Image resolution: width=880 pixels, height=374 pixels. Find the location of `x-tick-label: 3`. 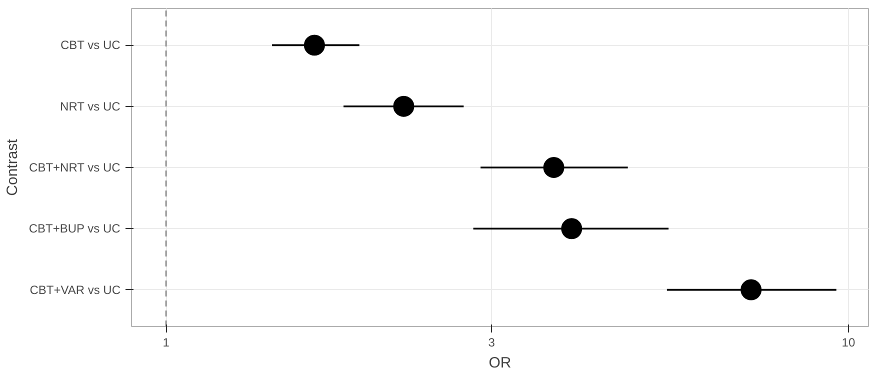

x-tick-label: 3 is located at coordinates (492, 343).